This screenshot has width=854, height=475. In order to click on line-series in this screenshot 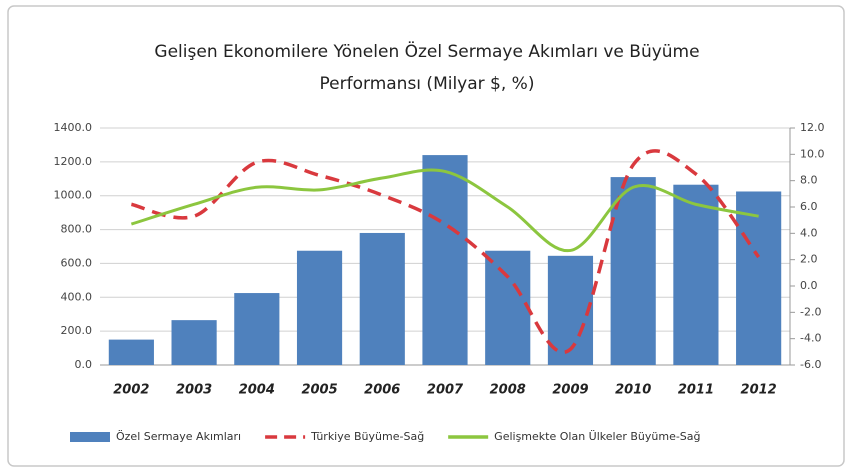, I will do `click(444, 210)`.